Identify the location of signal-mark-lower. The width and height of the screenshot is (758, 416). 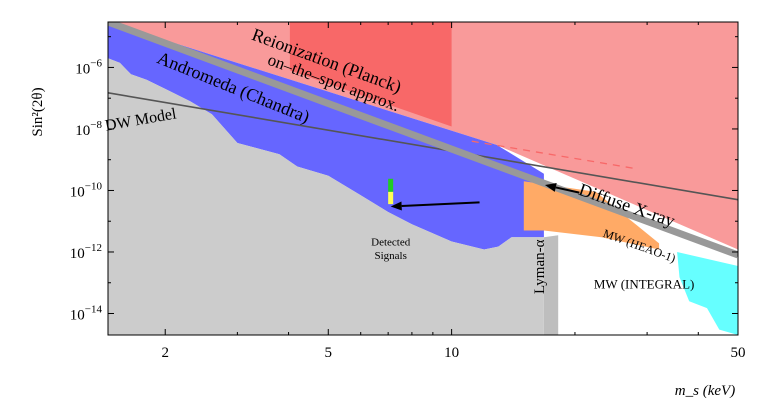
(391, 198).